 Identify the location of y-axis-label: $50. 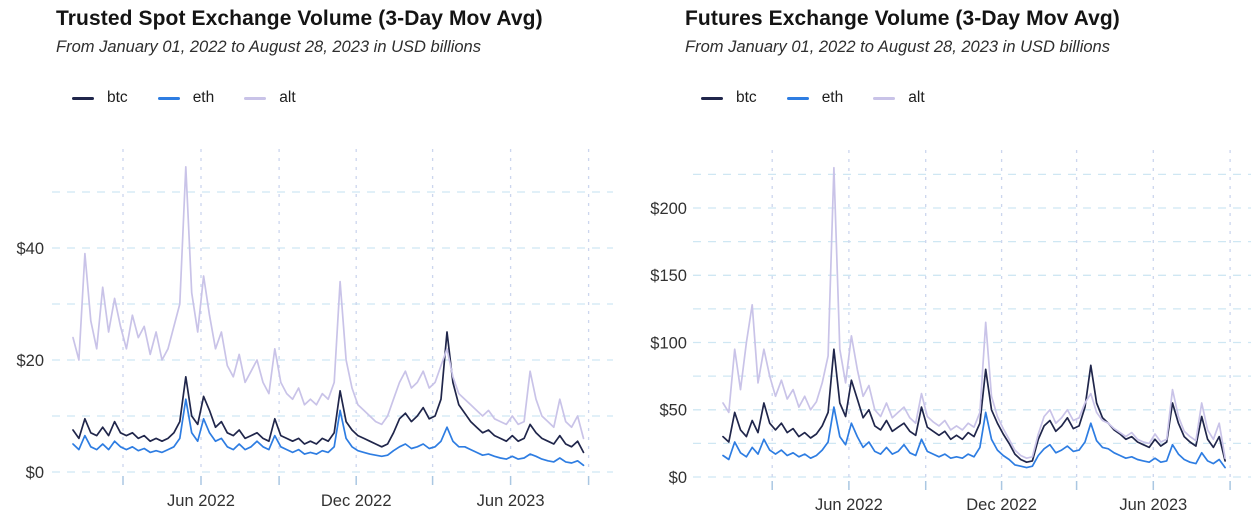
(673, 411).